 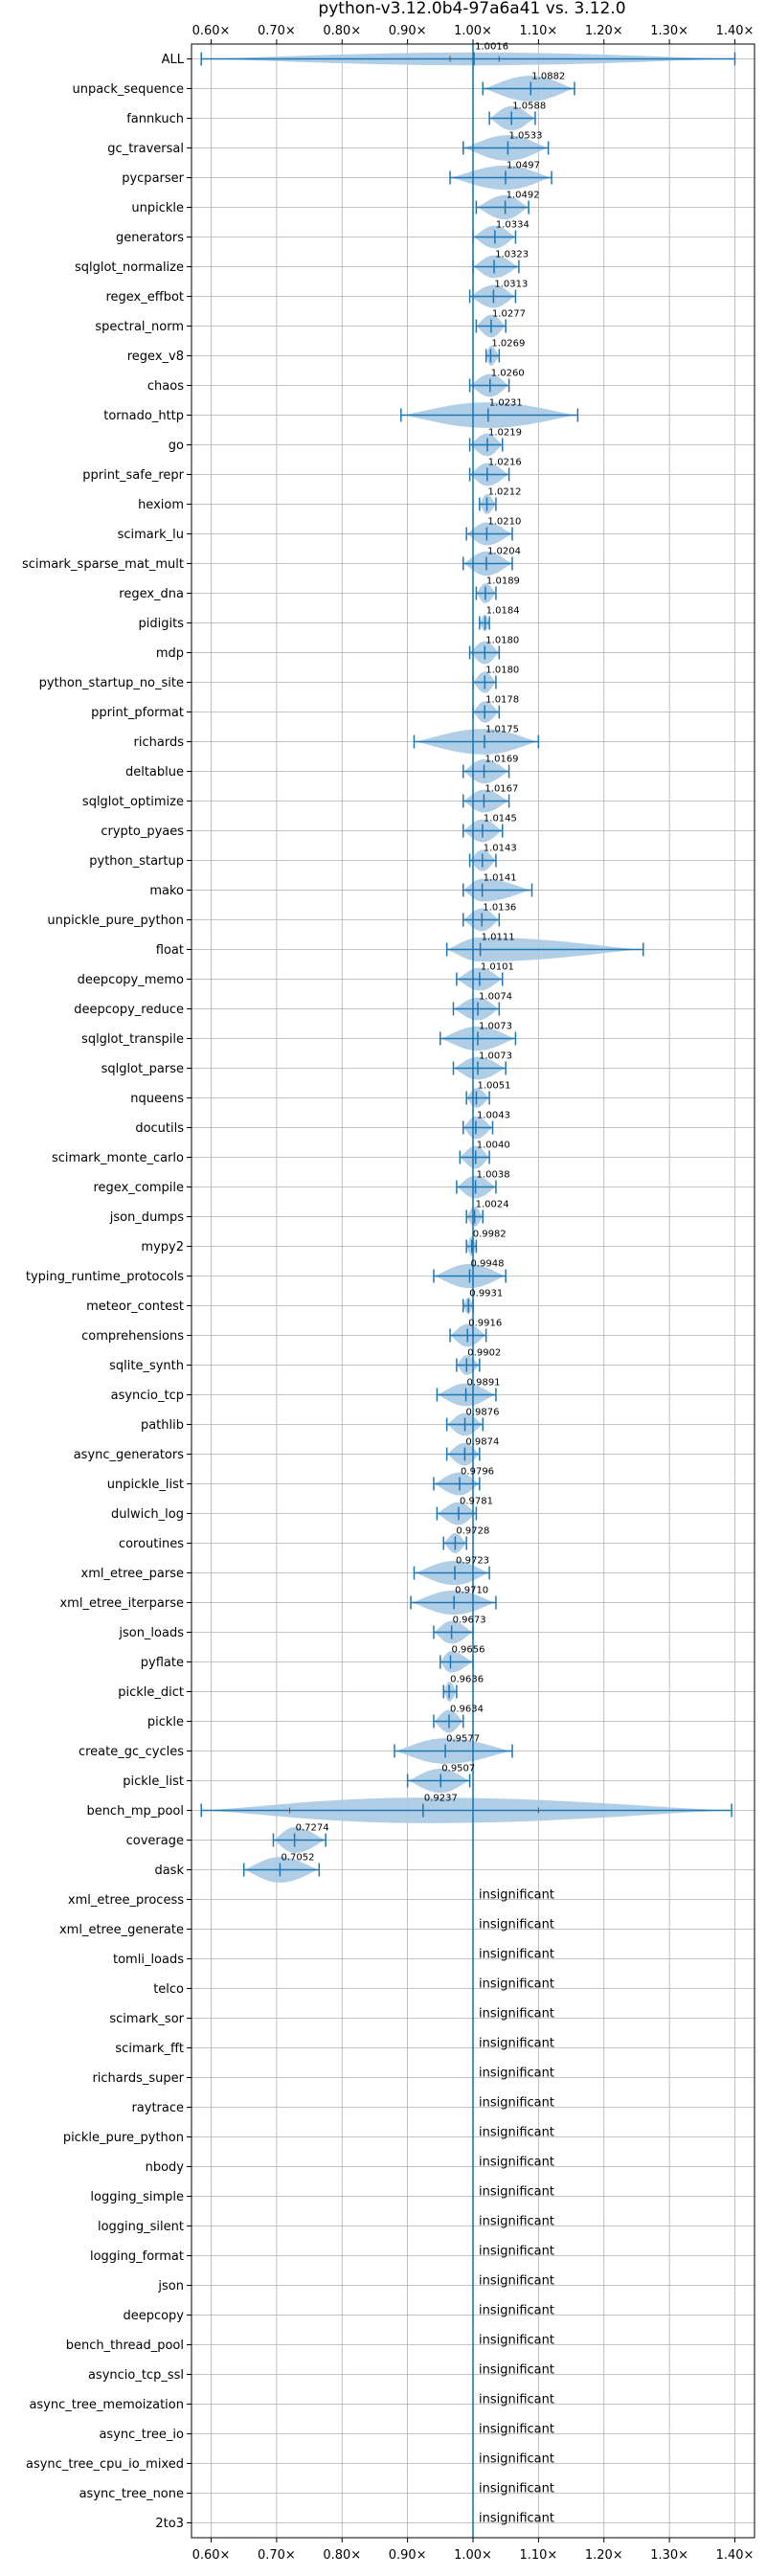 I want to click on x-tick-label-top: 1.30×, so click(x=669, y=31).